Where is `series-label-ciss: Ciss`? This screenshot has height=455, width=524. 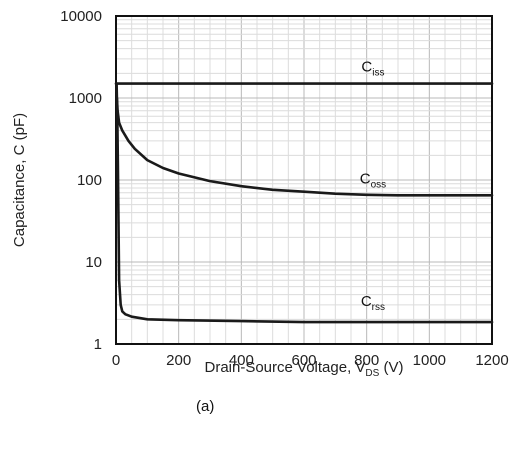
series-label-ciss: Ciss is located at coordinates (372, 69).